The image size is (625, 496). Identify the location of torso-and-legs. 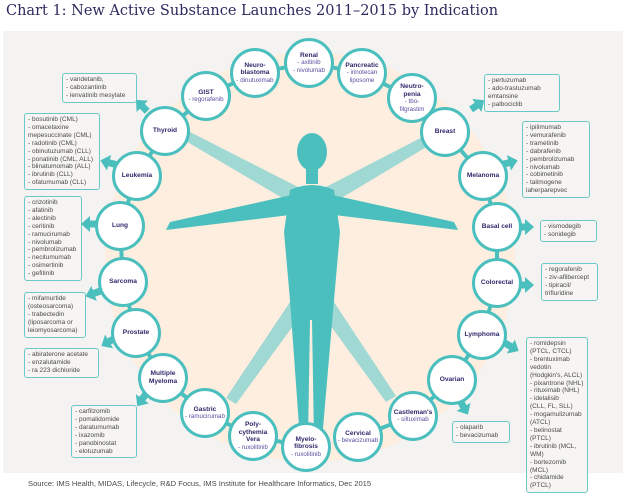
(312, 312).